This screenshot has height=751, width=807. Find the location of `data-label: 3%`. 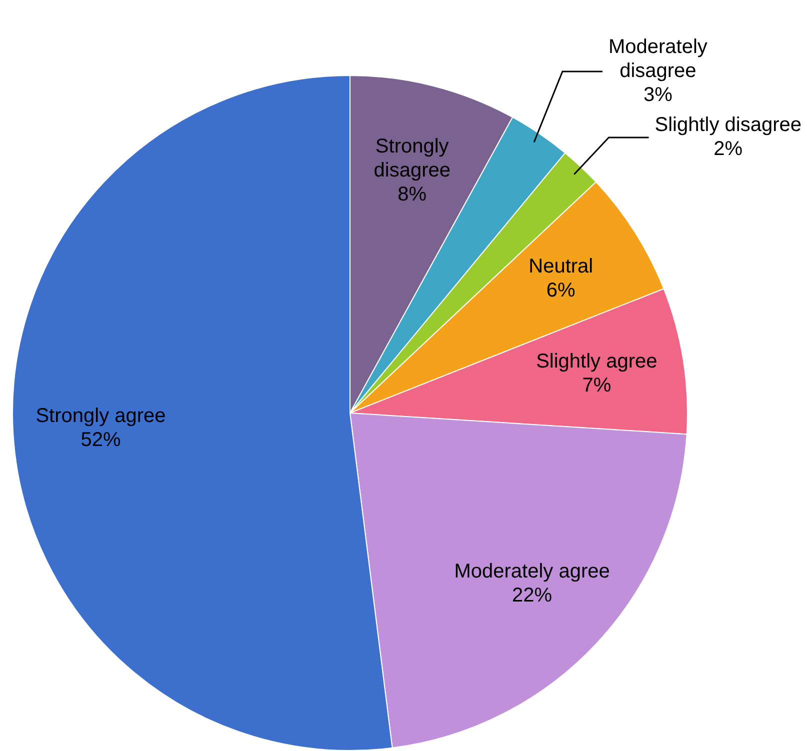

data-label: 3% is located at coordinates (658, 95).